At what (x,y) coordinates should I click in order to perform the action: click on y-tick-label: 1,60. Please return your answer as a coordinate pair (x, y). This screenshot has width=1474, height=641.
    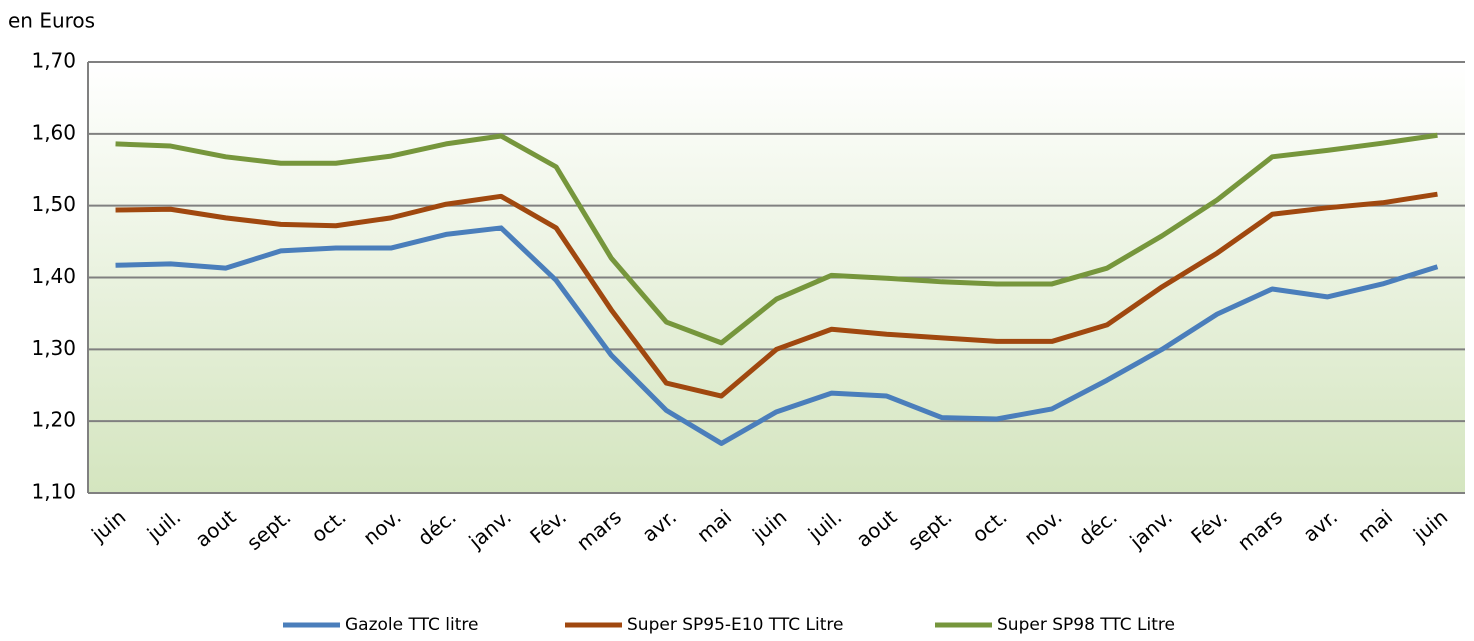
    Looking at the image, I should click on (53, 132).